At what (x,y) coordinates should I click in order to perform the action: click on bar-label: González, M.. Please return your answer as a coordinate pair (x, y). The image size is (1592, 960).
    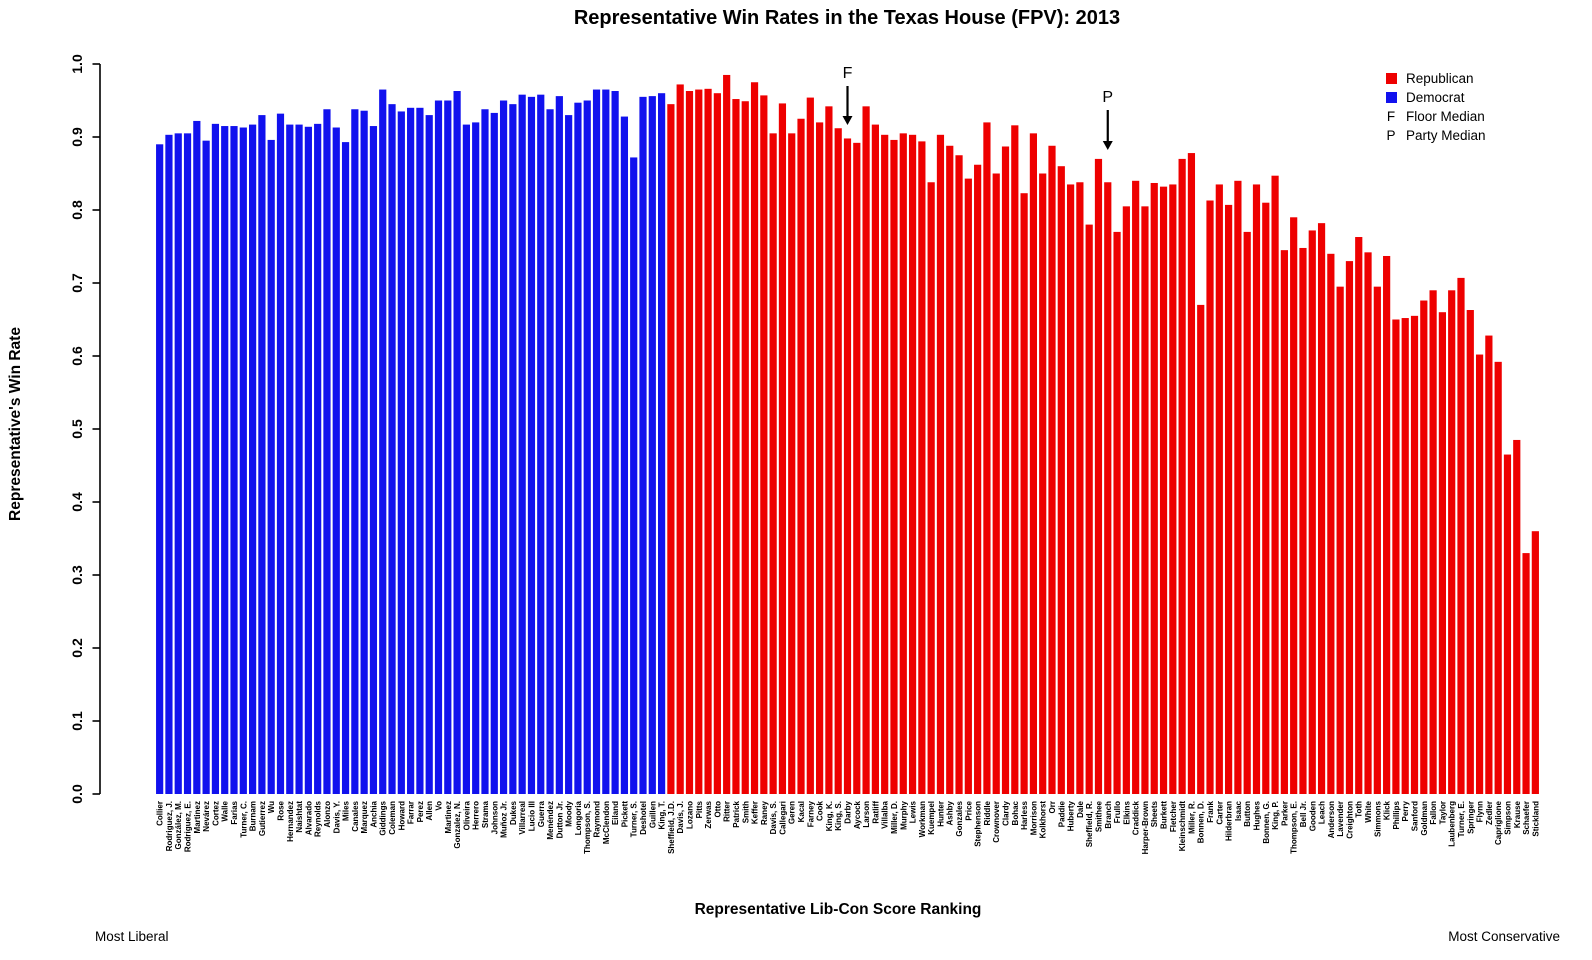
    Looking at the image, I should click on (178, 825).